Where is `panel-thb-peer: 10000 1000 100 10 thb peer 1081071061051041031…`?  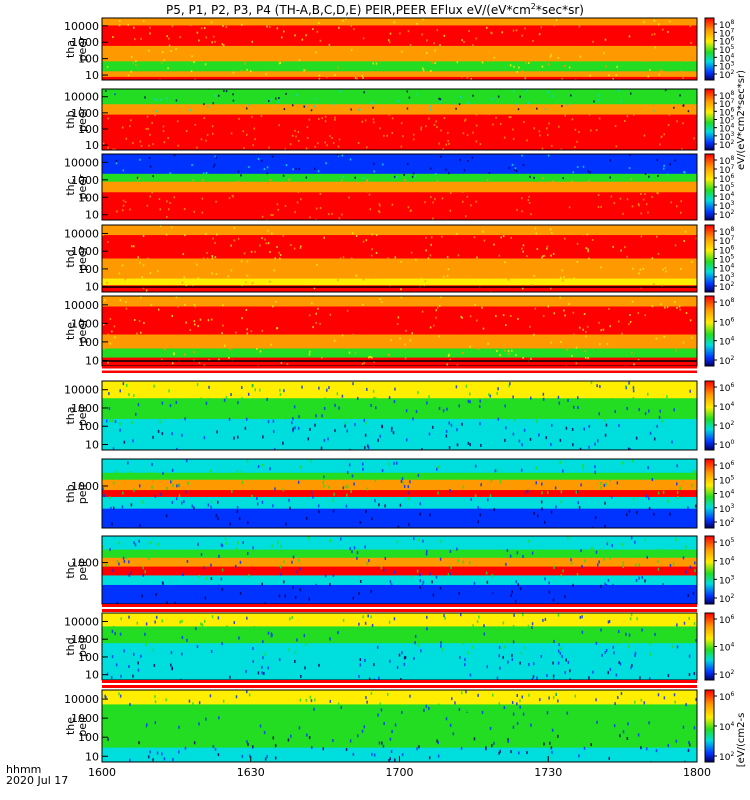 panel-thb-peer: 10000 1000 100 10 thb peer 1081071061051041031… is located at coordinates (399, 120).